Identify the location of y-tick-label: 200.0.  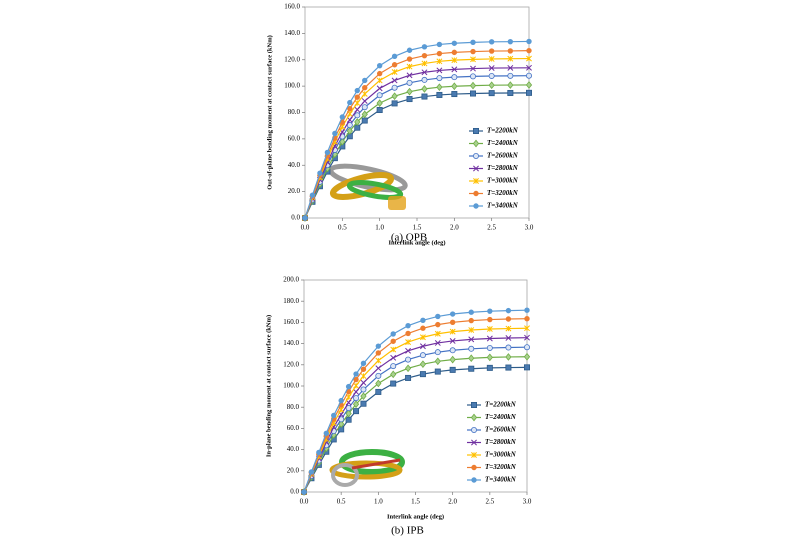
(291, 280).